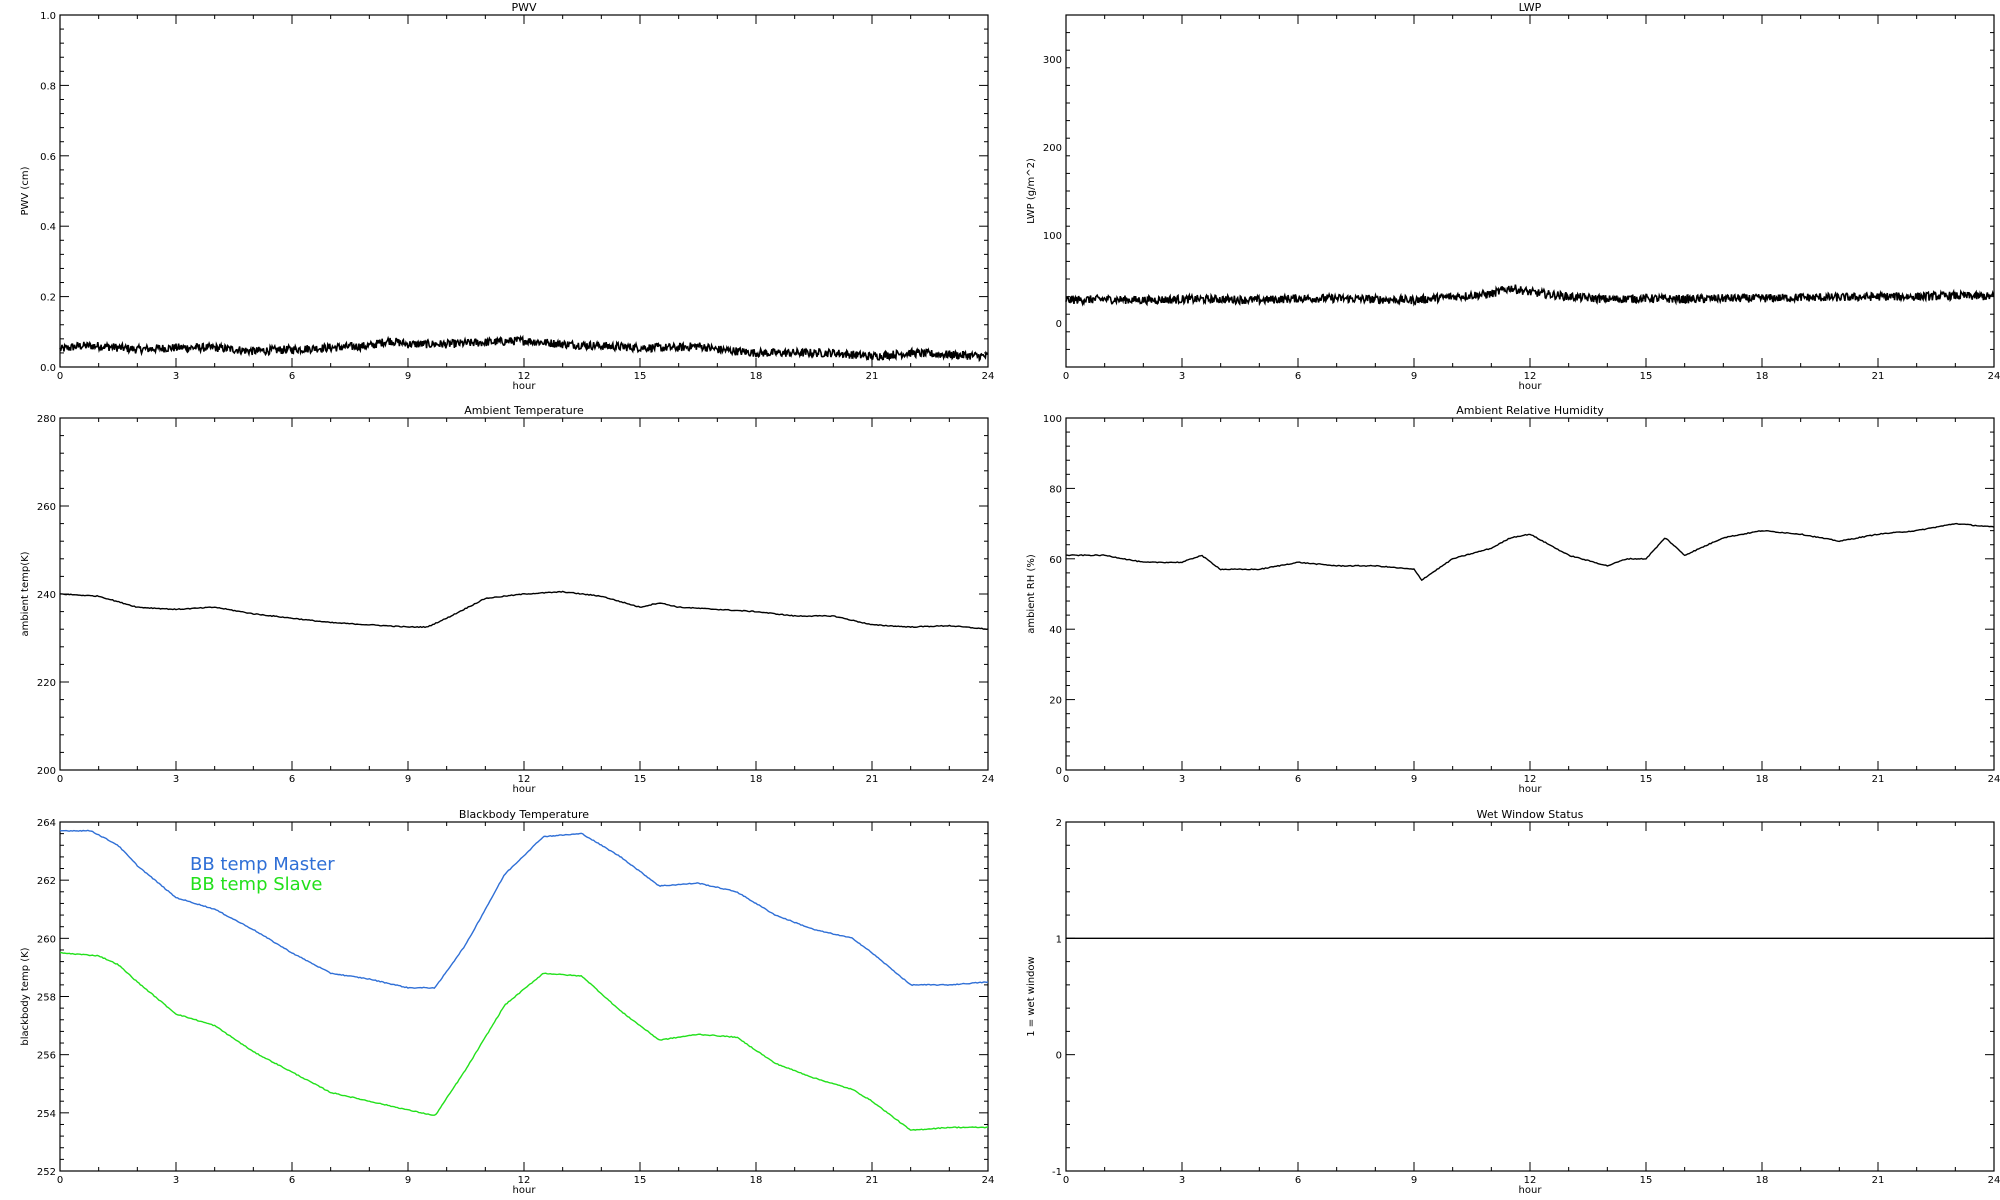 This screenshot has width=2000, height=1200. What do you see at coordinates (46, 823) in the screenshot?
I see `y-tick-label: 264` at bounding box center [46, 823].